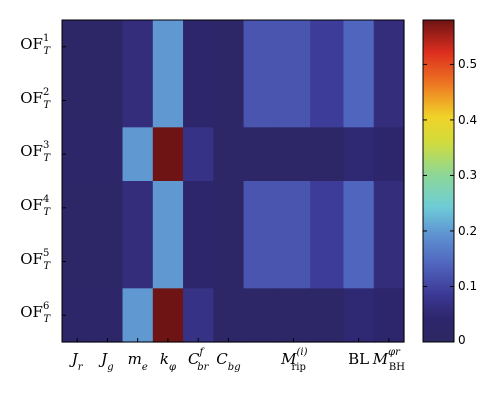 The height and width of the screenshot is (405, 500). What do you see at coordinates (468, 119) in the screenshot?
I see `colorbar-tick-label: 0.4` at bounding box center [468, 119].